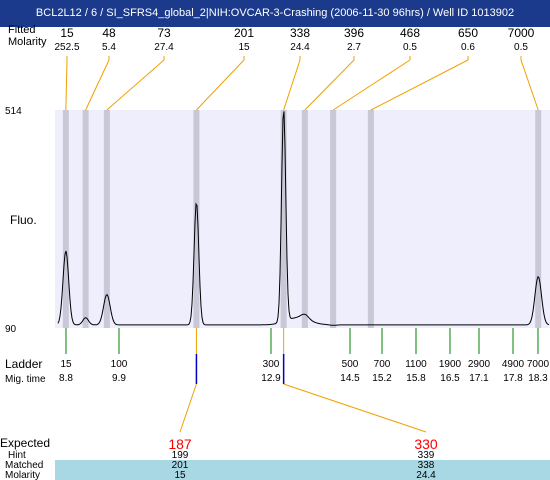 The width and height of the screenshot is (550, 480). Describe the element at coordinates (109, 47) in the screenshot. I see `molarity-value-1: 5.4` at that location.